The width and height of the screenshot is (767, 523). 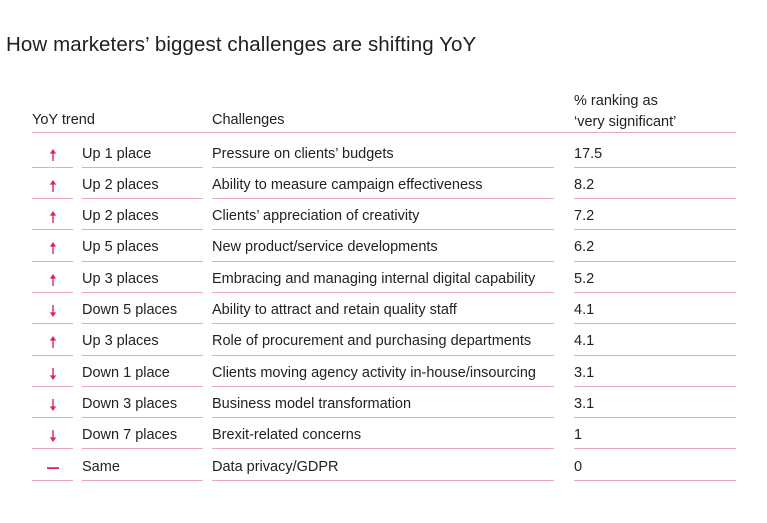 What do you see at coordinates (248, 120) in the screenshot?
I see `header-challenges: Challenges` at bounding box center [248, 120].